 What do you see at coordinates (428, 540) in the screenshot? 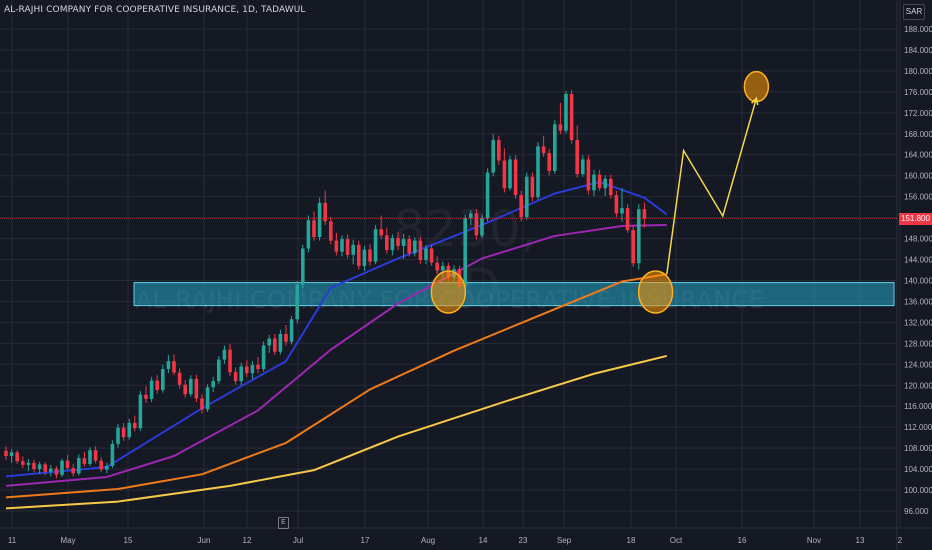
I see `x-tick-label: Aug` at bounding box center [428, 540].